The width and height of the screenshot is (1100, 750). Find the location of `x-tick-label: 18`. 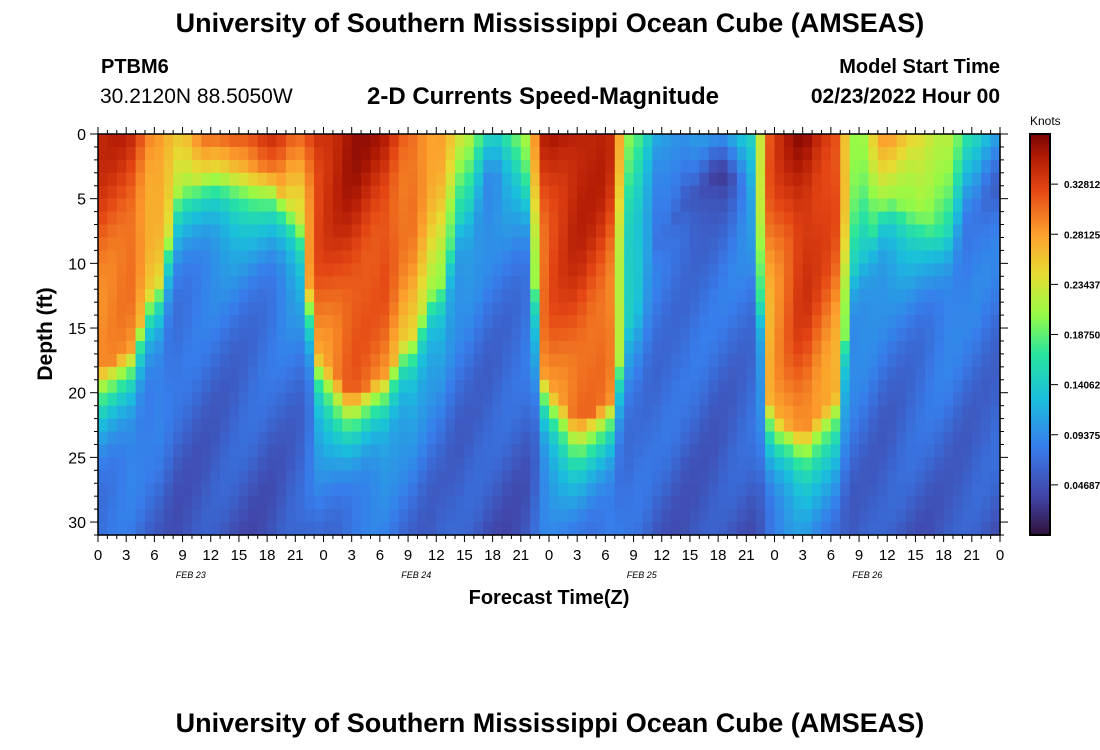

x-tick-label: 18 is located at coordinates (267, 555).